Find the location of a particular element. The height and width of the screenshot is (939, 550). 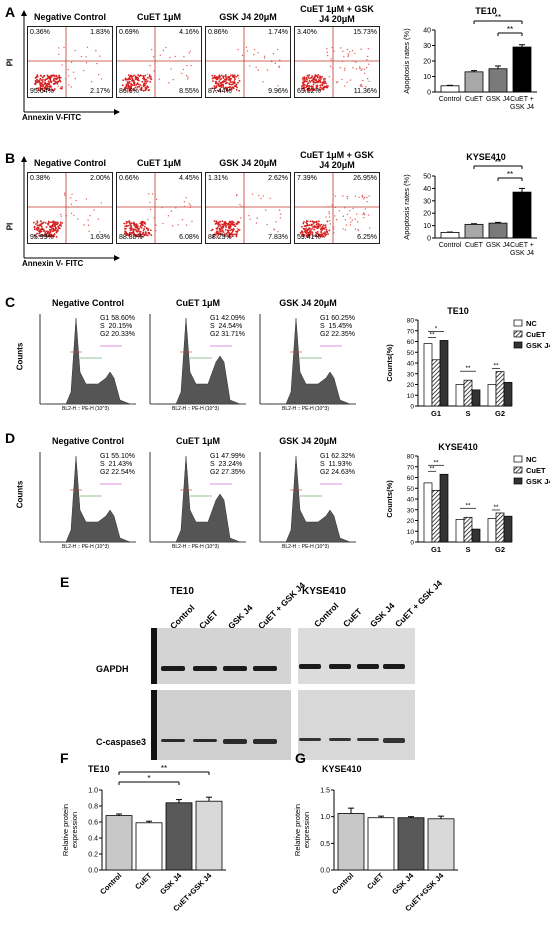

y-tick-label: 80 is located at coordinates (411, 321).